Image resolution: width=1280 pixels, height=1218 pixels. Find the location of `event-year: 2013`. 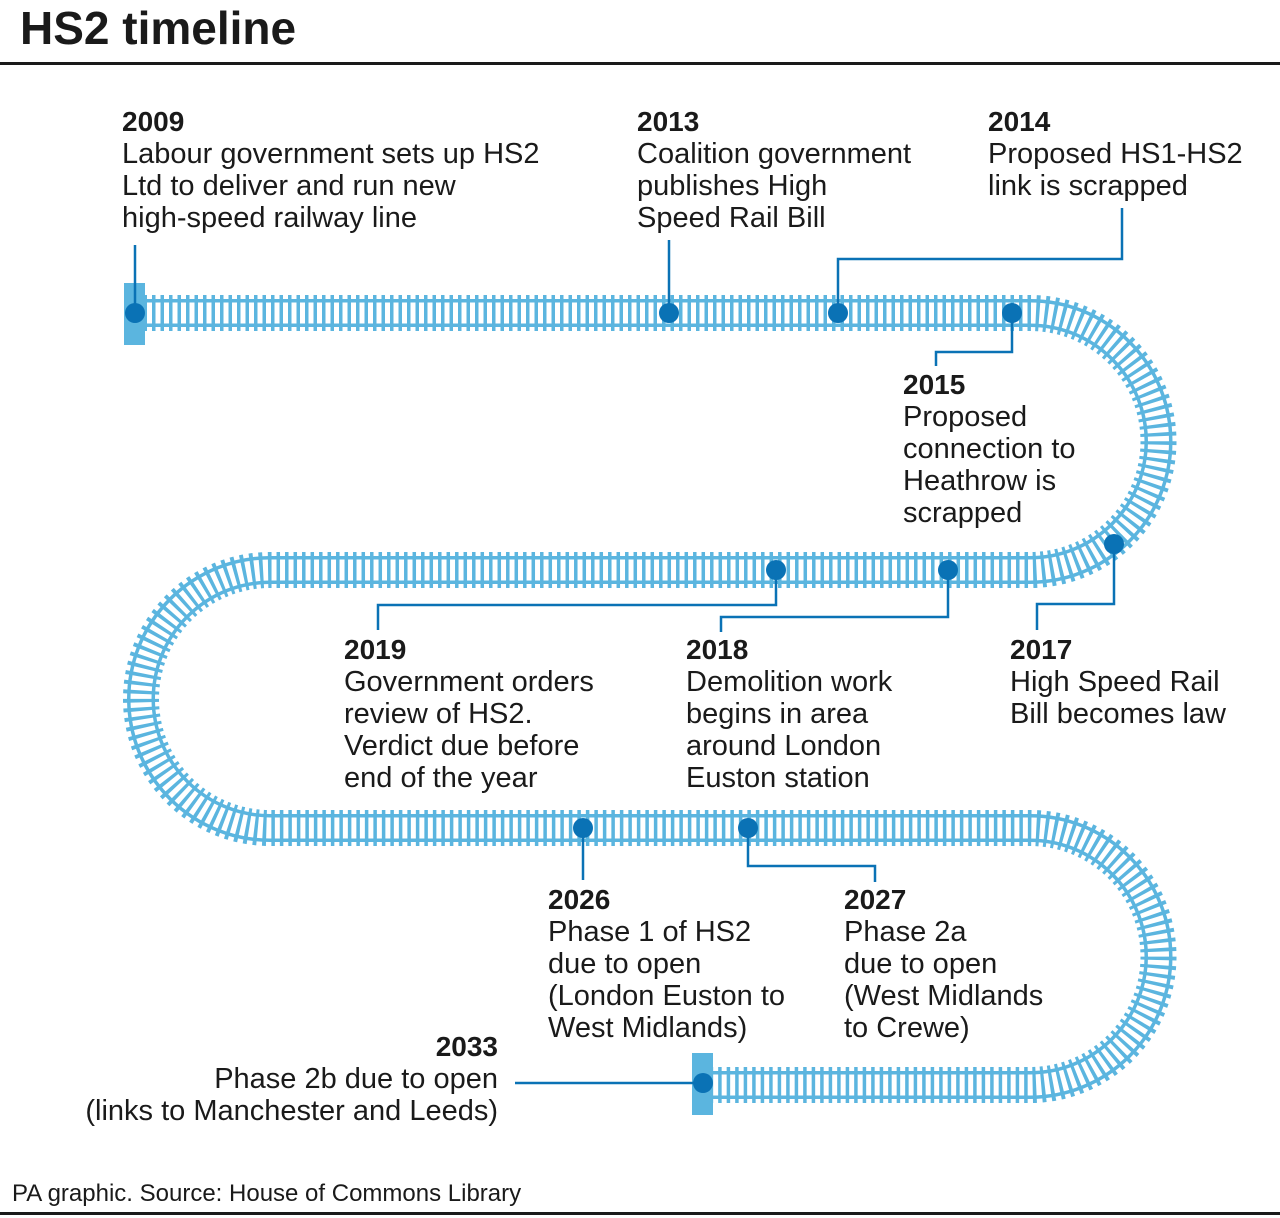

event-year: 2013 is located at coordinates (668, 121).